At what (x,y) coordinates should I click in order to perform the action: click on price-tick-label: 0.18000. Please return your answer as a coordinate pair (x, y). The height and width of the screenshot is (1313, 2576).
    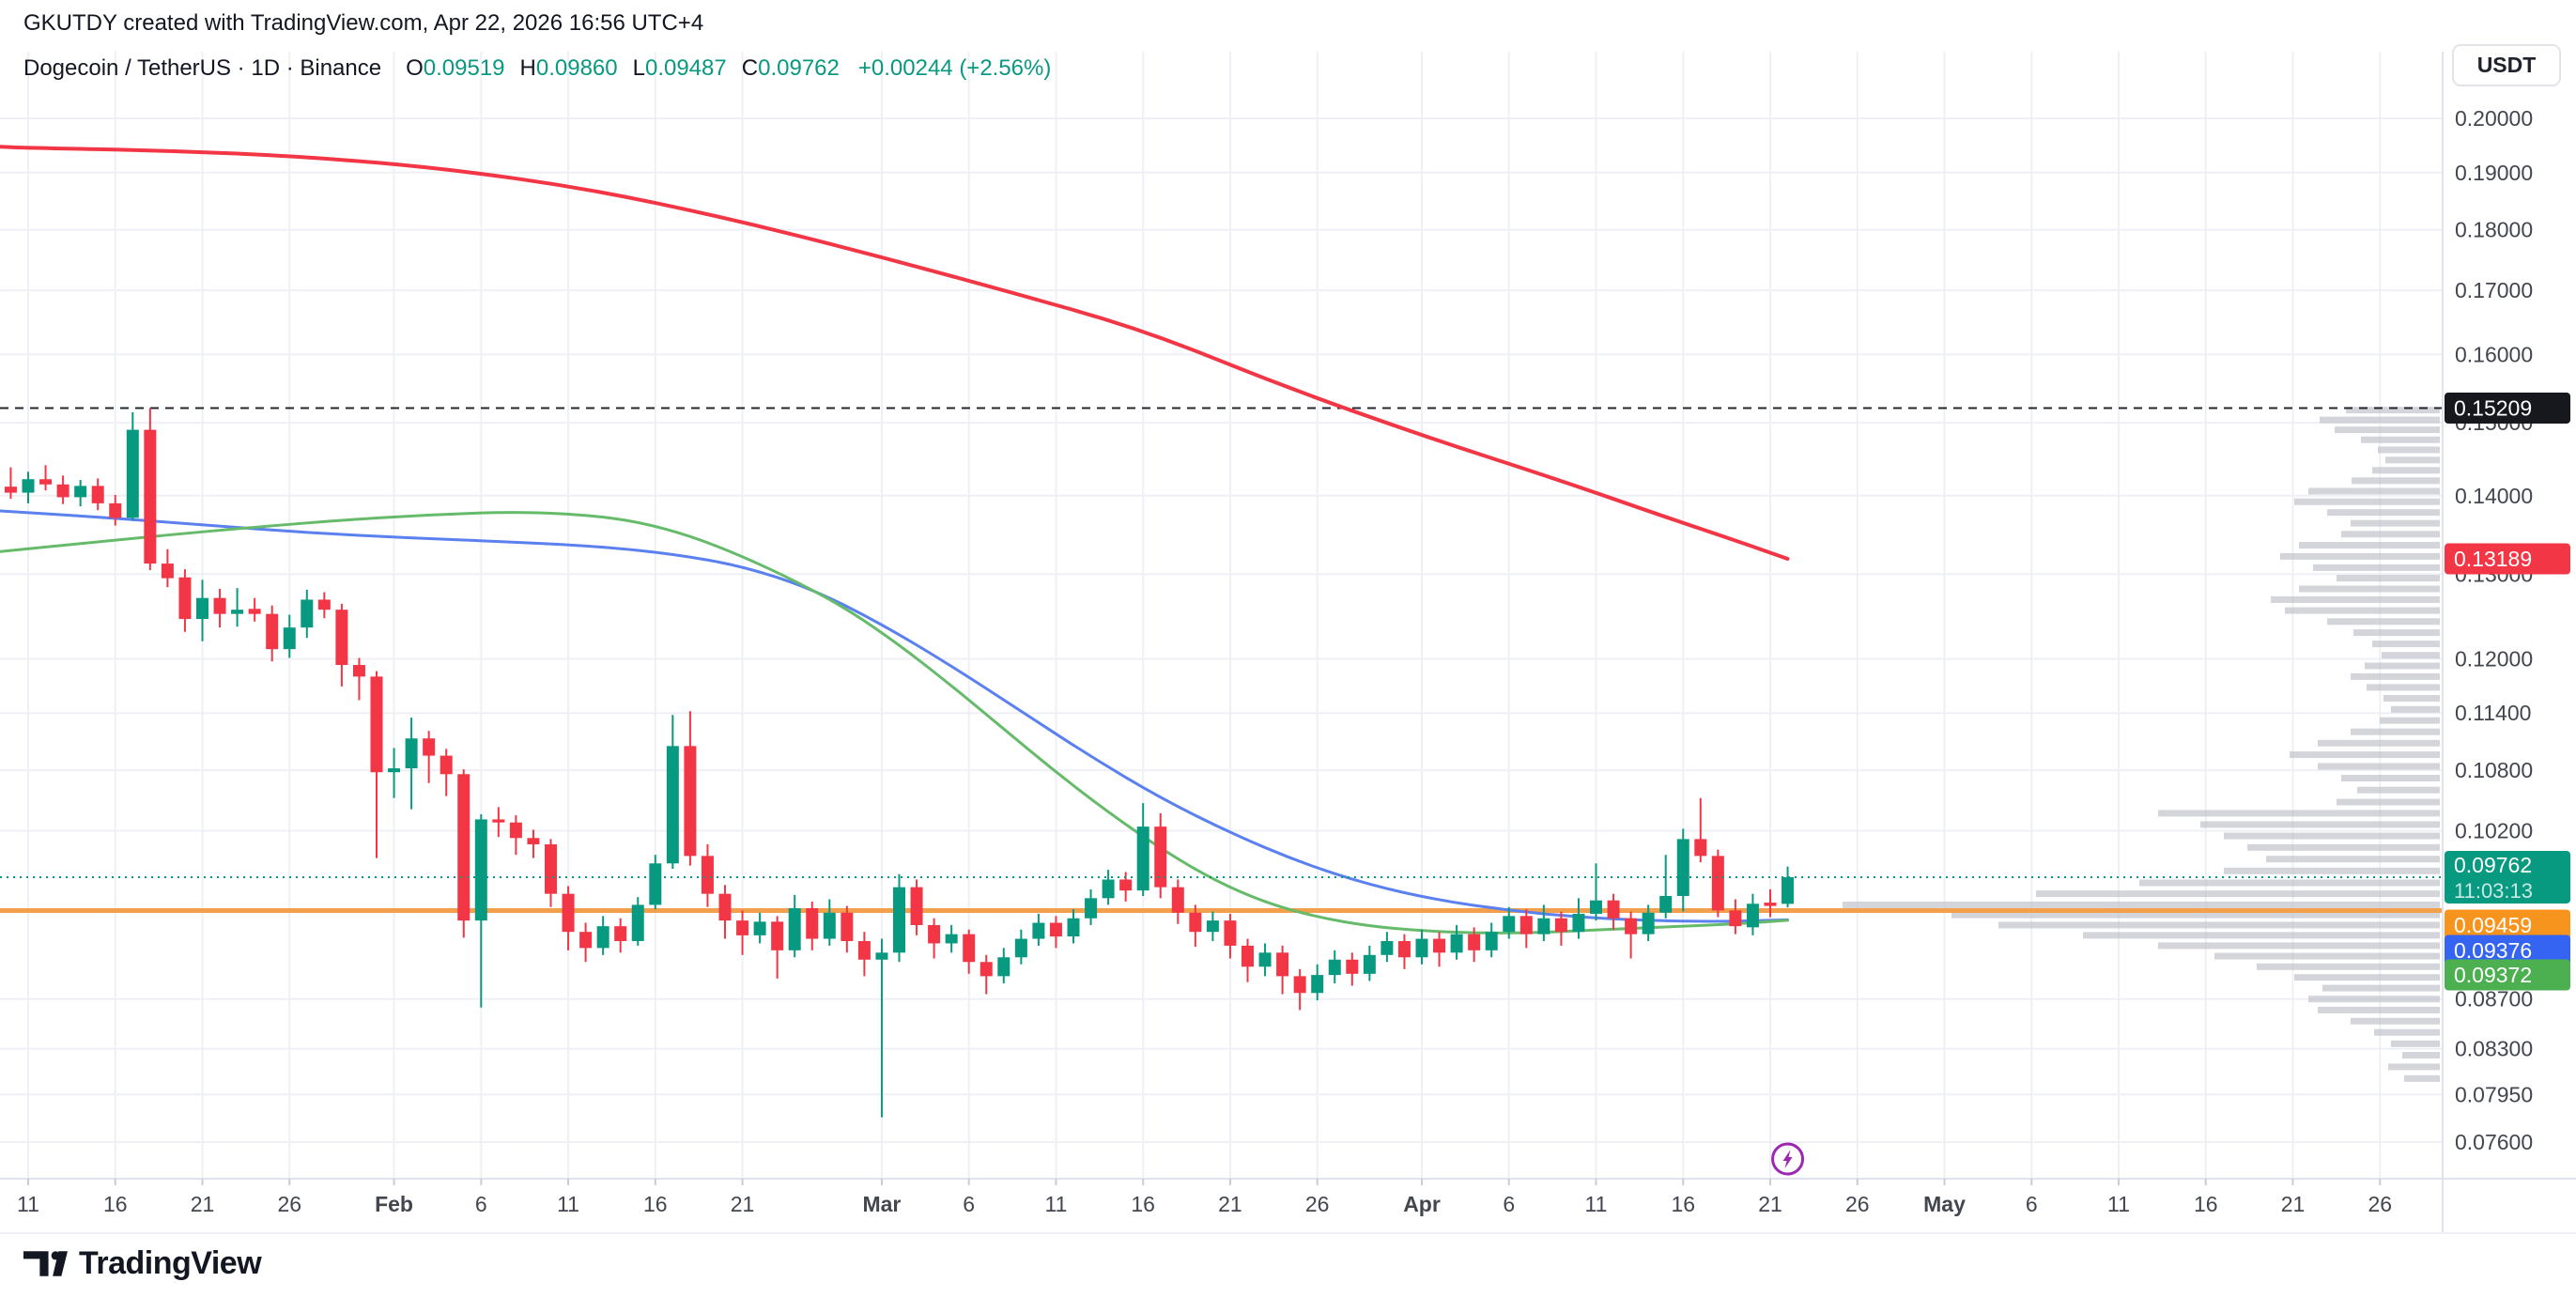
    Looking at the image, I should click on (2494, 230).